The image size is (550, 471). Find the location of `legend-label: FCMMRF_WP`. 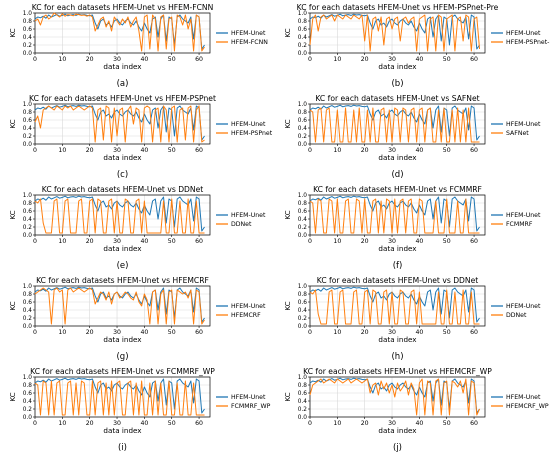

legend-label: FCMMRF_WP is located at coordinates (251, 406).